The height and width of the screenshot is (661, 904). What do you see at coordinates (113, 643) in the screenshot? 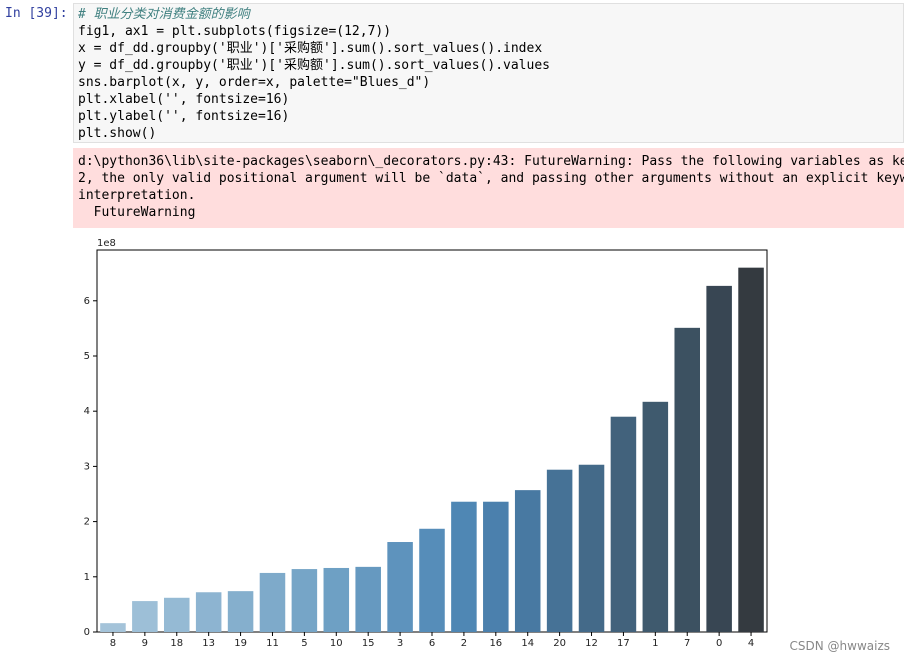
I see `x-tick-label: 8` at bounding box center [113, 643].